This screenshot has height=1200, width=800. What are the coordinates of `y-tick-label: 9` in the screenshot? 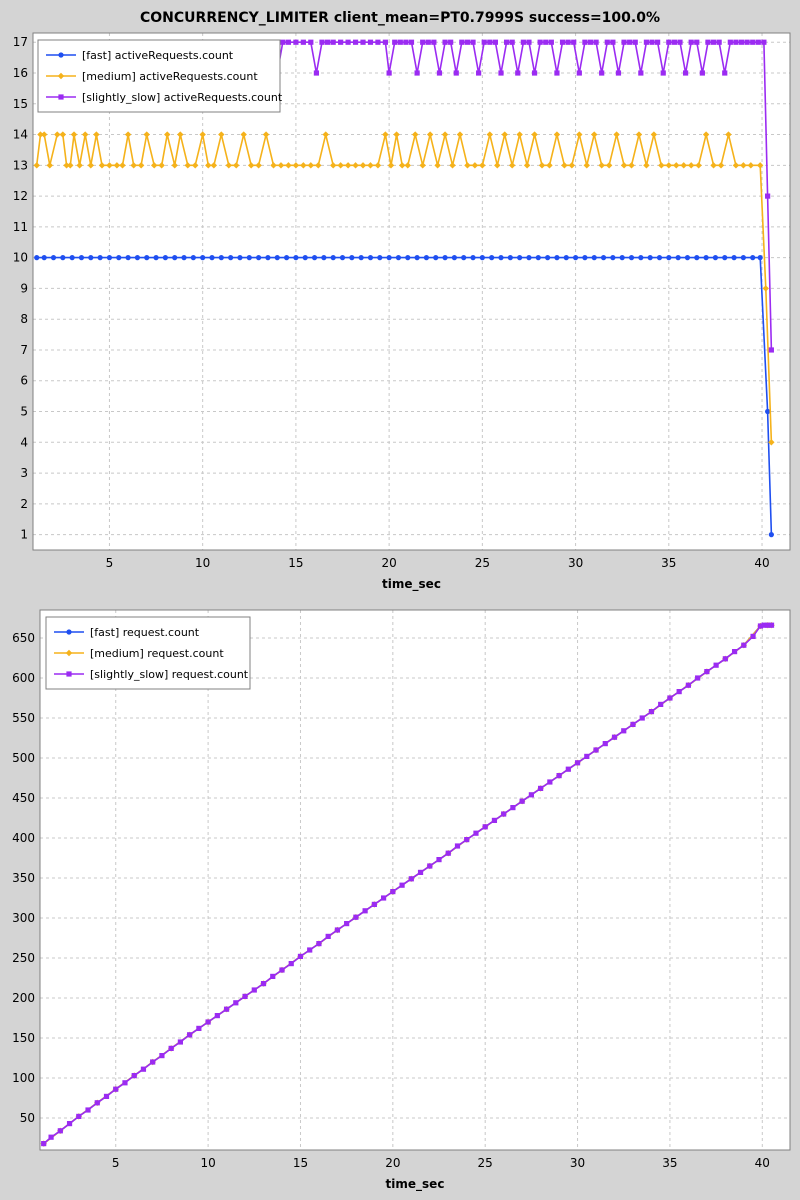 It's located at (24, 288).